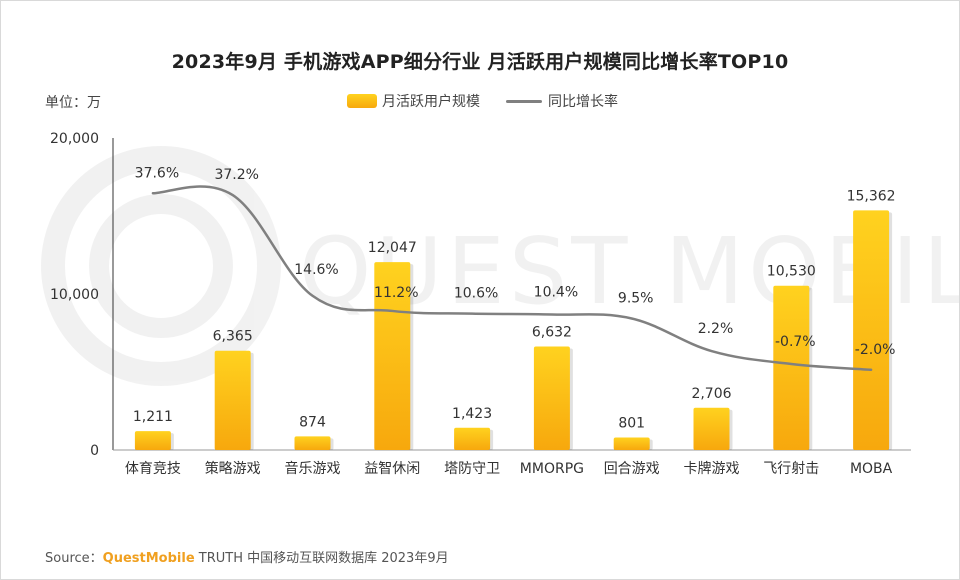 Image resolution: width=960 pixels, height=580 pixels. I want to click on growth-rate-label: 11.2%, so click(396, 293).